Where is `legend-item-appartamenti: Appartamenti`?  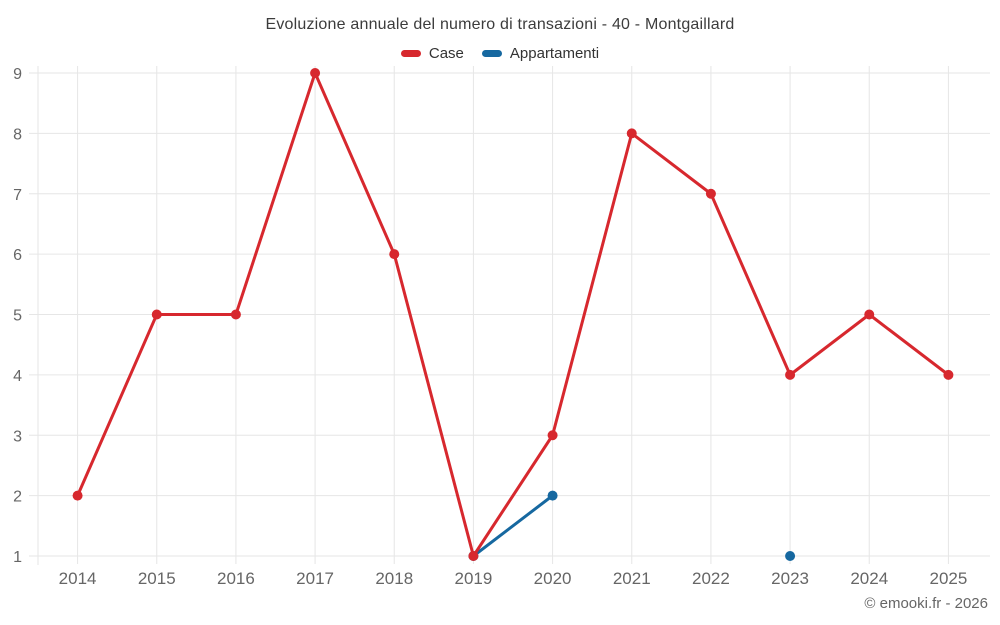 legend-item-appartamenti: Appartamenti is located at coordinates (540, 53).